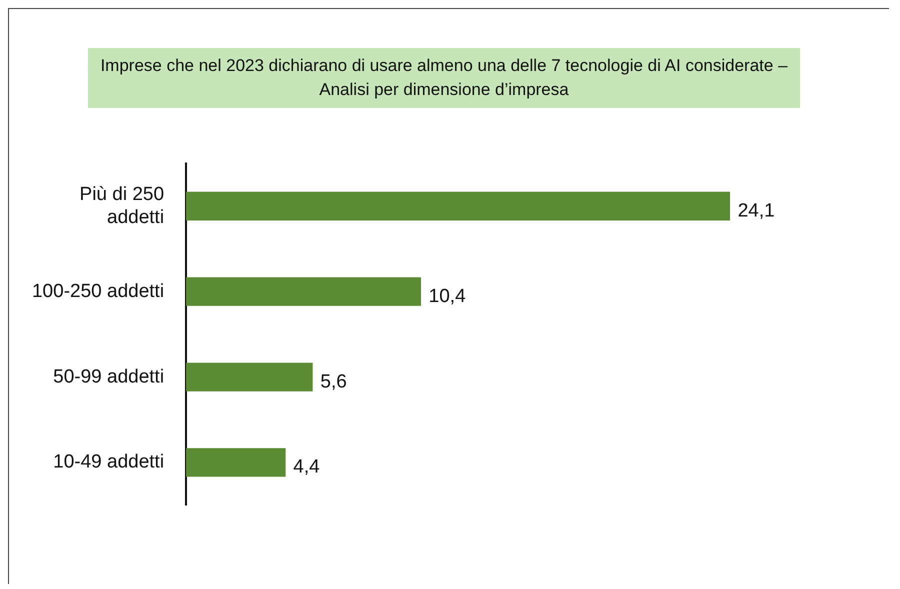 Image resolution: width=900 pixels, height=589 pixels. Describe the element at coordinates (756, 211) in the screenshot. I see `data-label: 24,1` at that location.